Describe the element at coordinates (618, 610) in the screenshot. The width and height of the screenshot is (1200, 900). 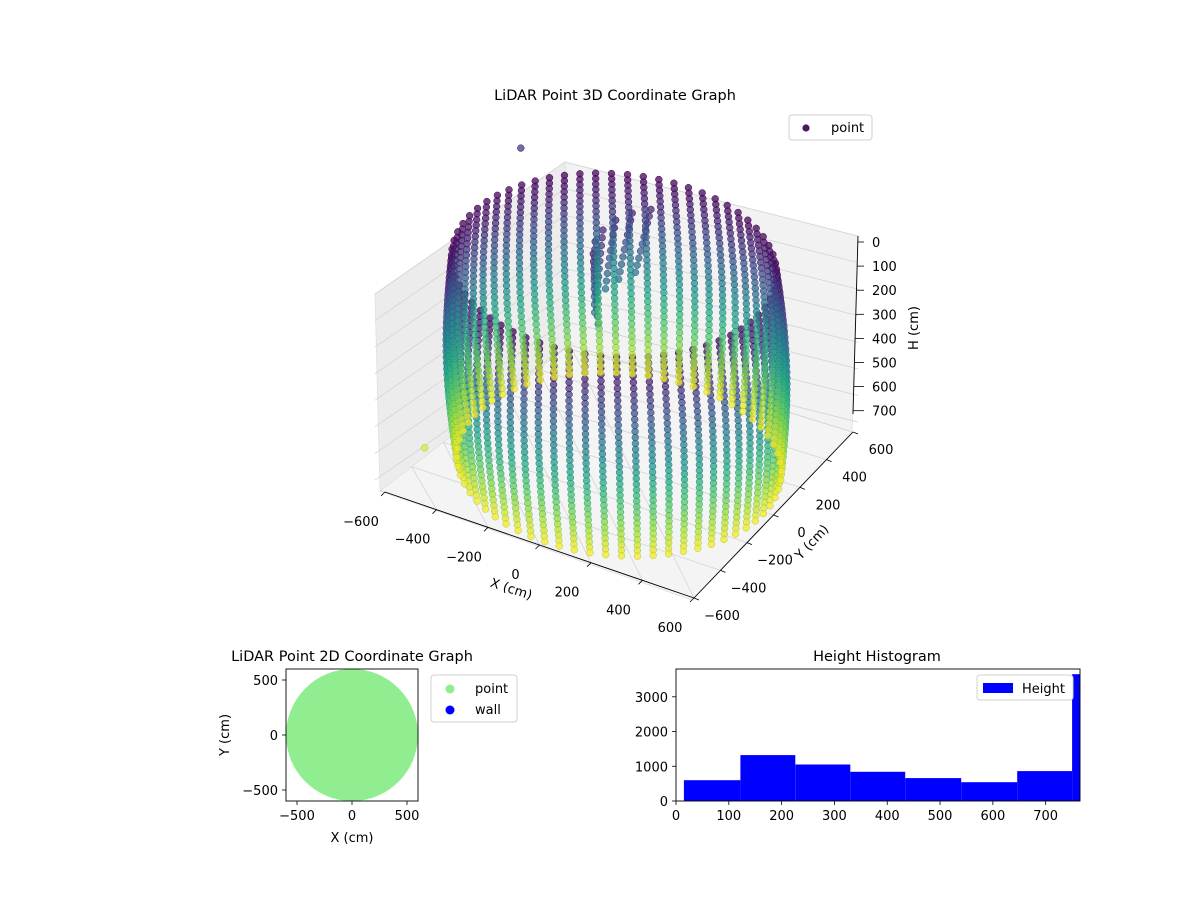
I see `x-tick-label: 400` at that location.